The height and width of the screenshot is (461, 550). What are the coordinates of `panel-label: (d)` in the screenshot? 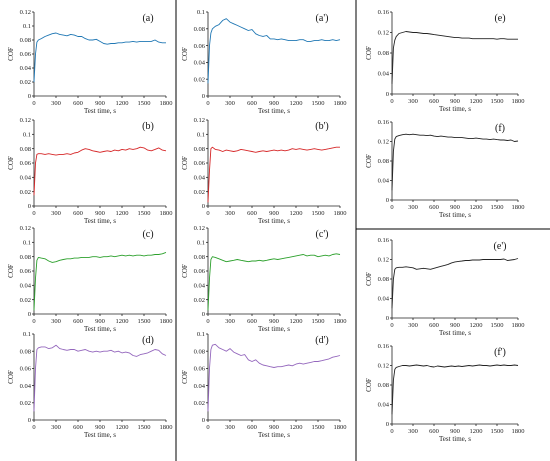 It's located at (148, 340).